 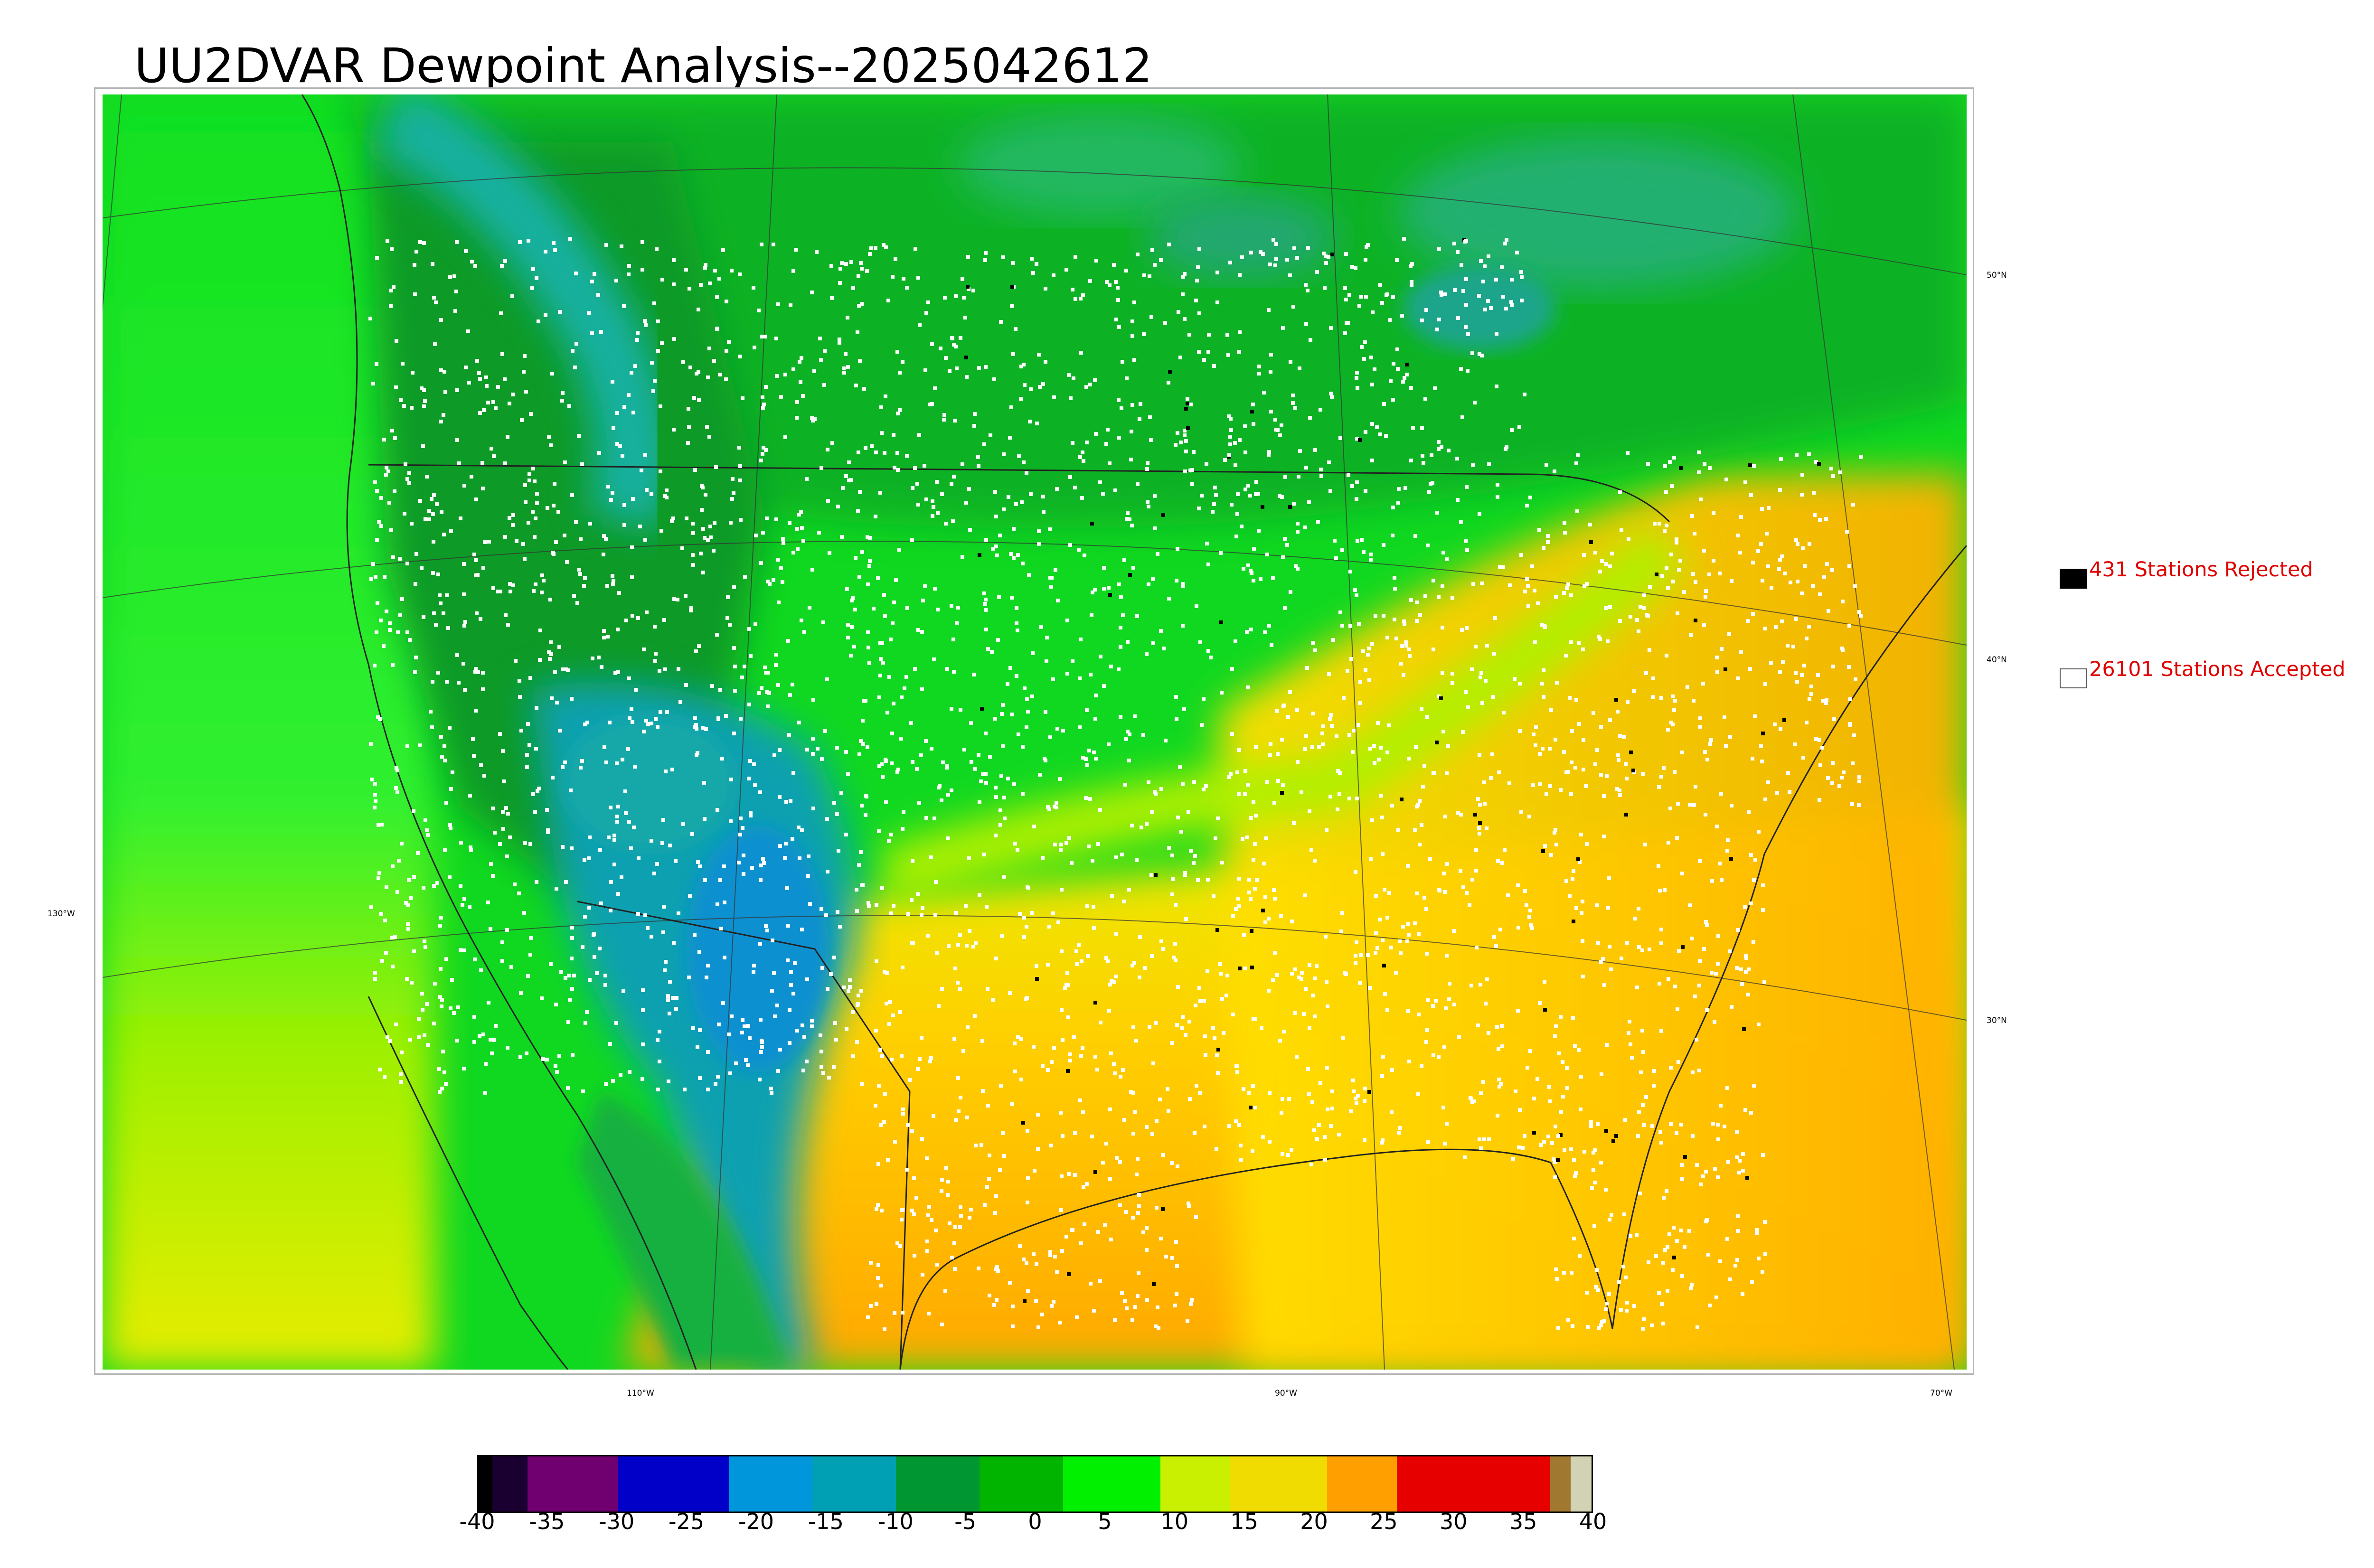 I want to click on lon-label-110: 110°W, so click(x=640, y=1394).